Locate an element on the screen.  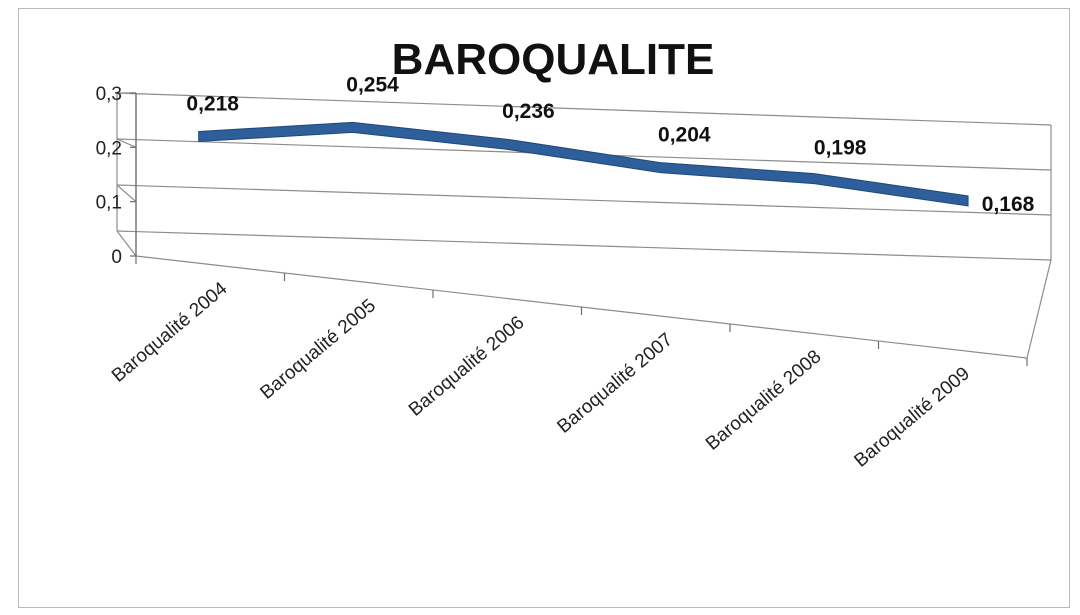
y-tick-label: 0 is located at coordinates (116, 257).